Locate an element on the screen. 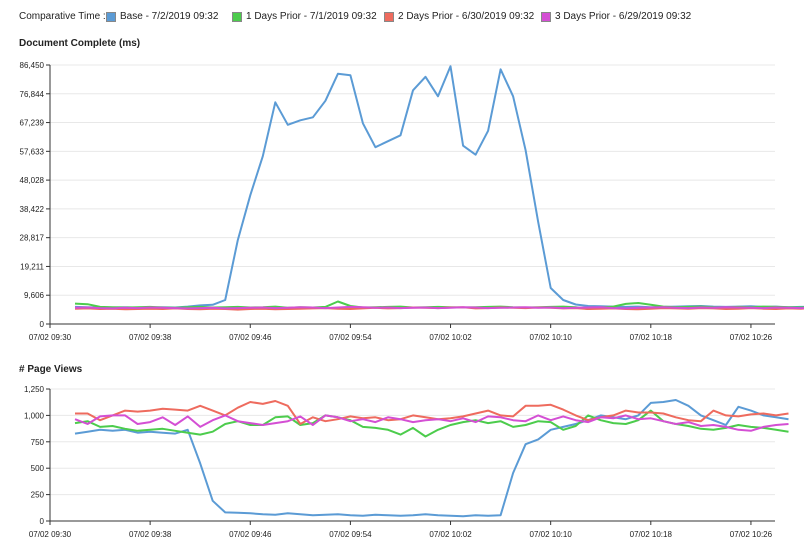 Image resolution: width=804 pixels, height=557 pixels. y-tick-label: 86,450 is located at coordinates (32, 65).